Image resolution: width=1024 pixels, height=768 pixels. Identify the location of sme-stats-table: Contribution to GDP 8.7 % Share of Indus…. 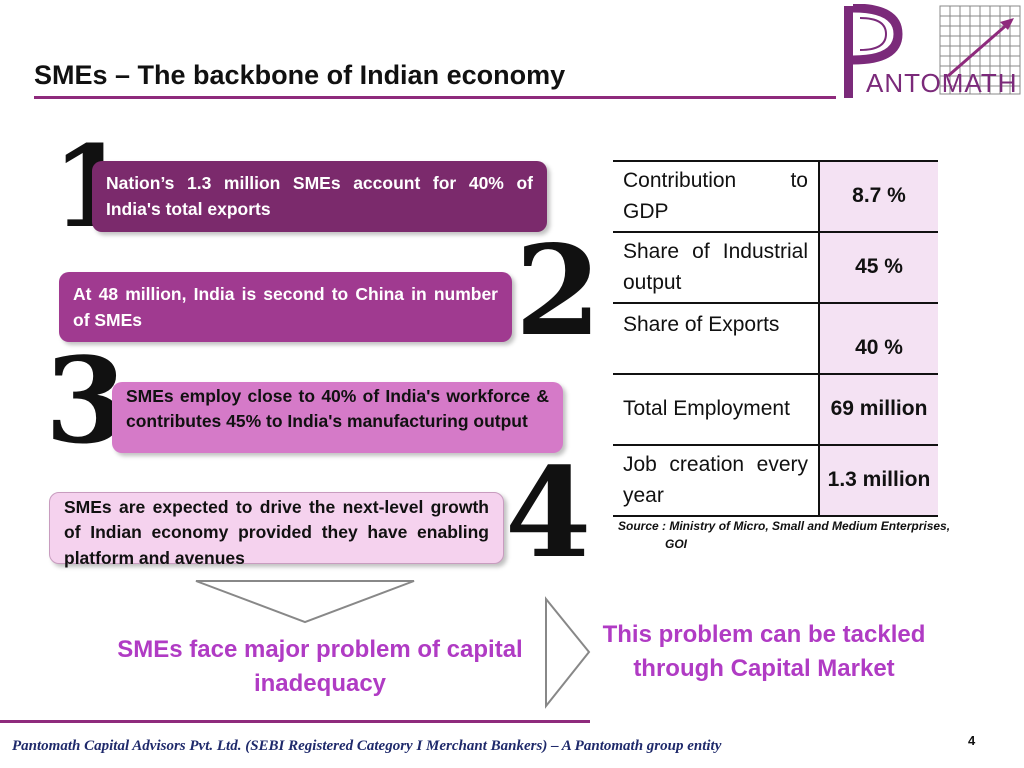
(775, 338).